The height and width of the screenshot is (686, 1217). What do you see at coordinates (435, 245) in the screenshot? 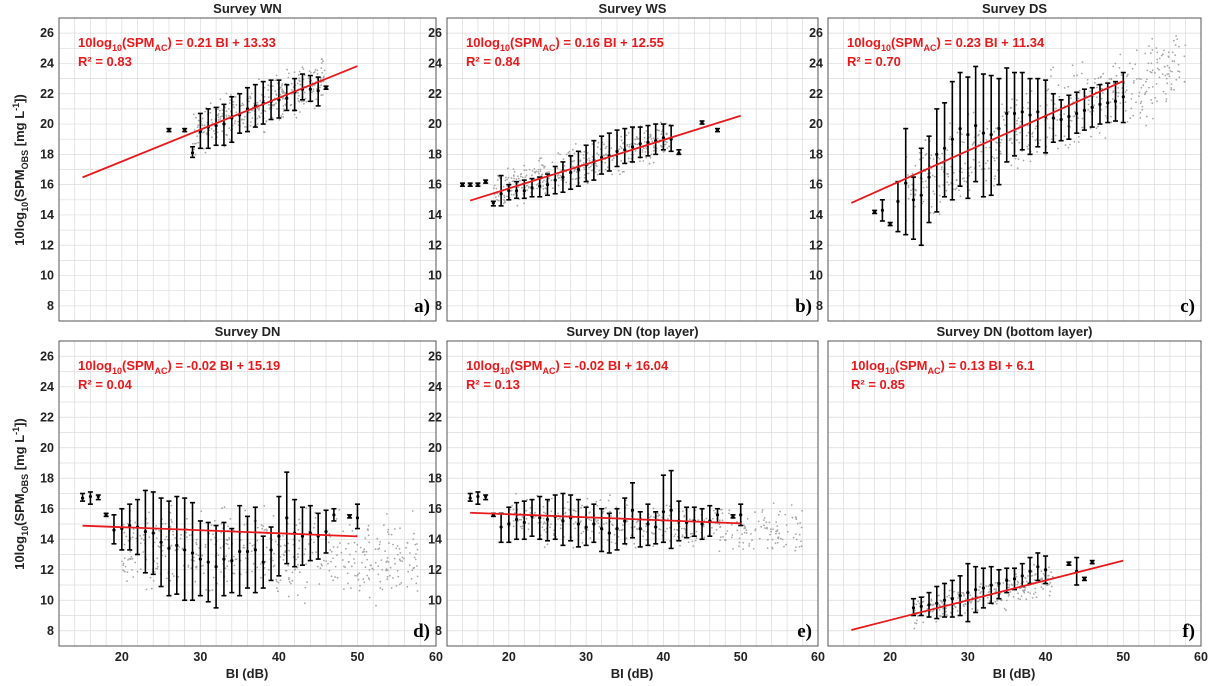
I see `y-tick-label: 12` at bounding box center [435, 245].